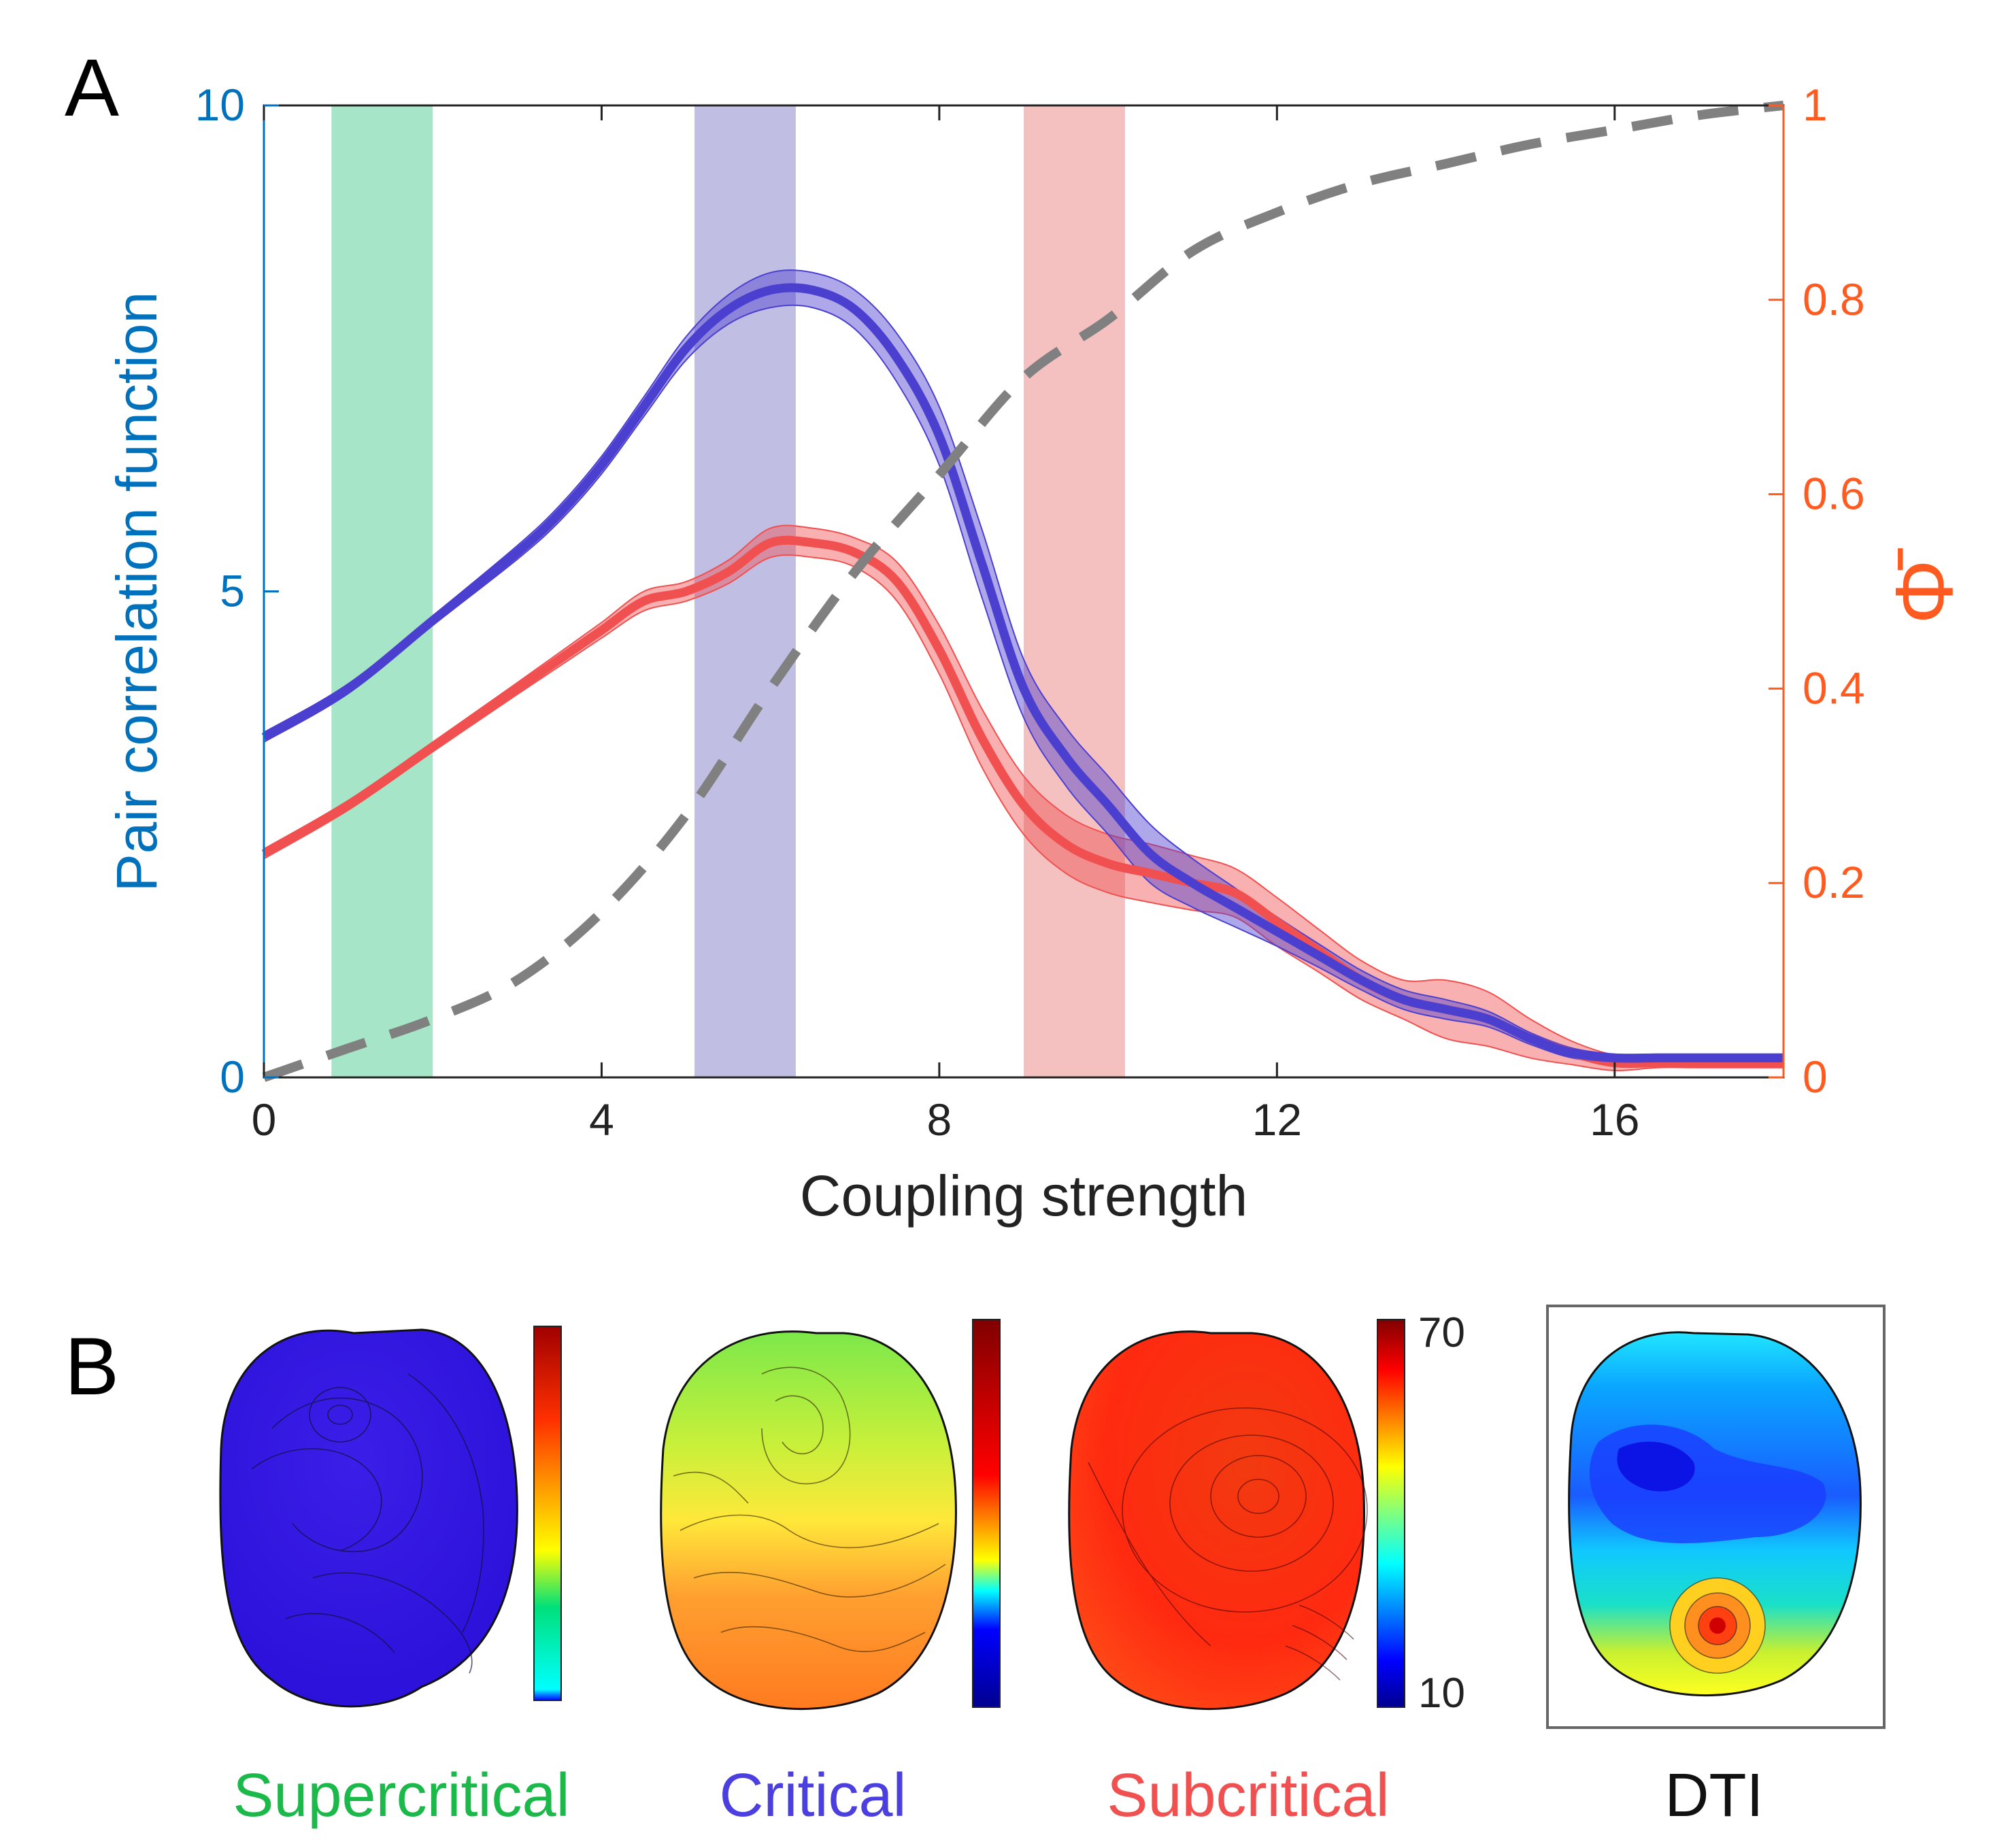  I want to click on y-tick-right-label: 0.6, so click(1834, 494).